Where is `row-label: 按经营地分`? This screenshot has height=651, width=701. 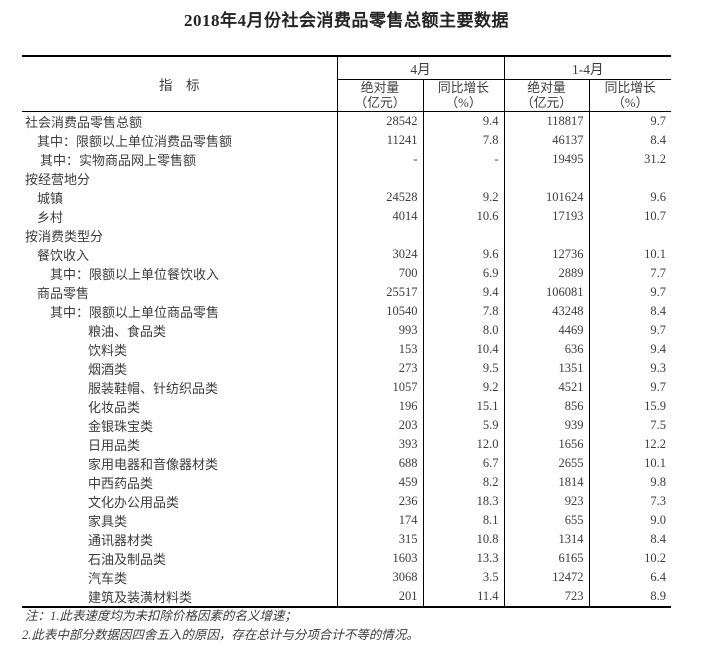 row-label: 按经营地分 is located at coordinates (180, 178).